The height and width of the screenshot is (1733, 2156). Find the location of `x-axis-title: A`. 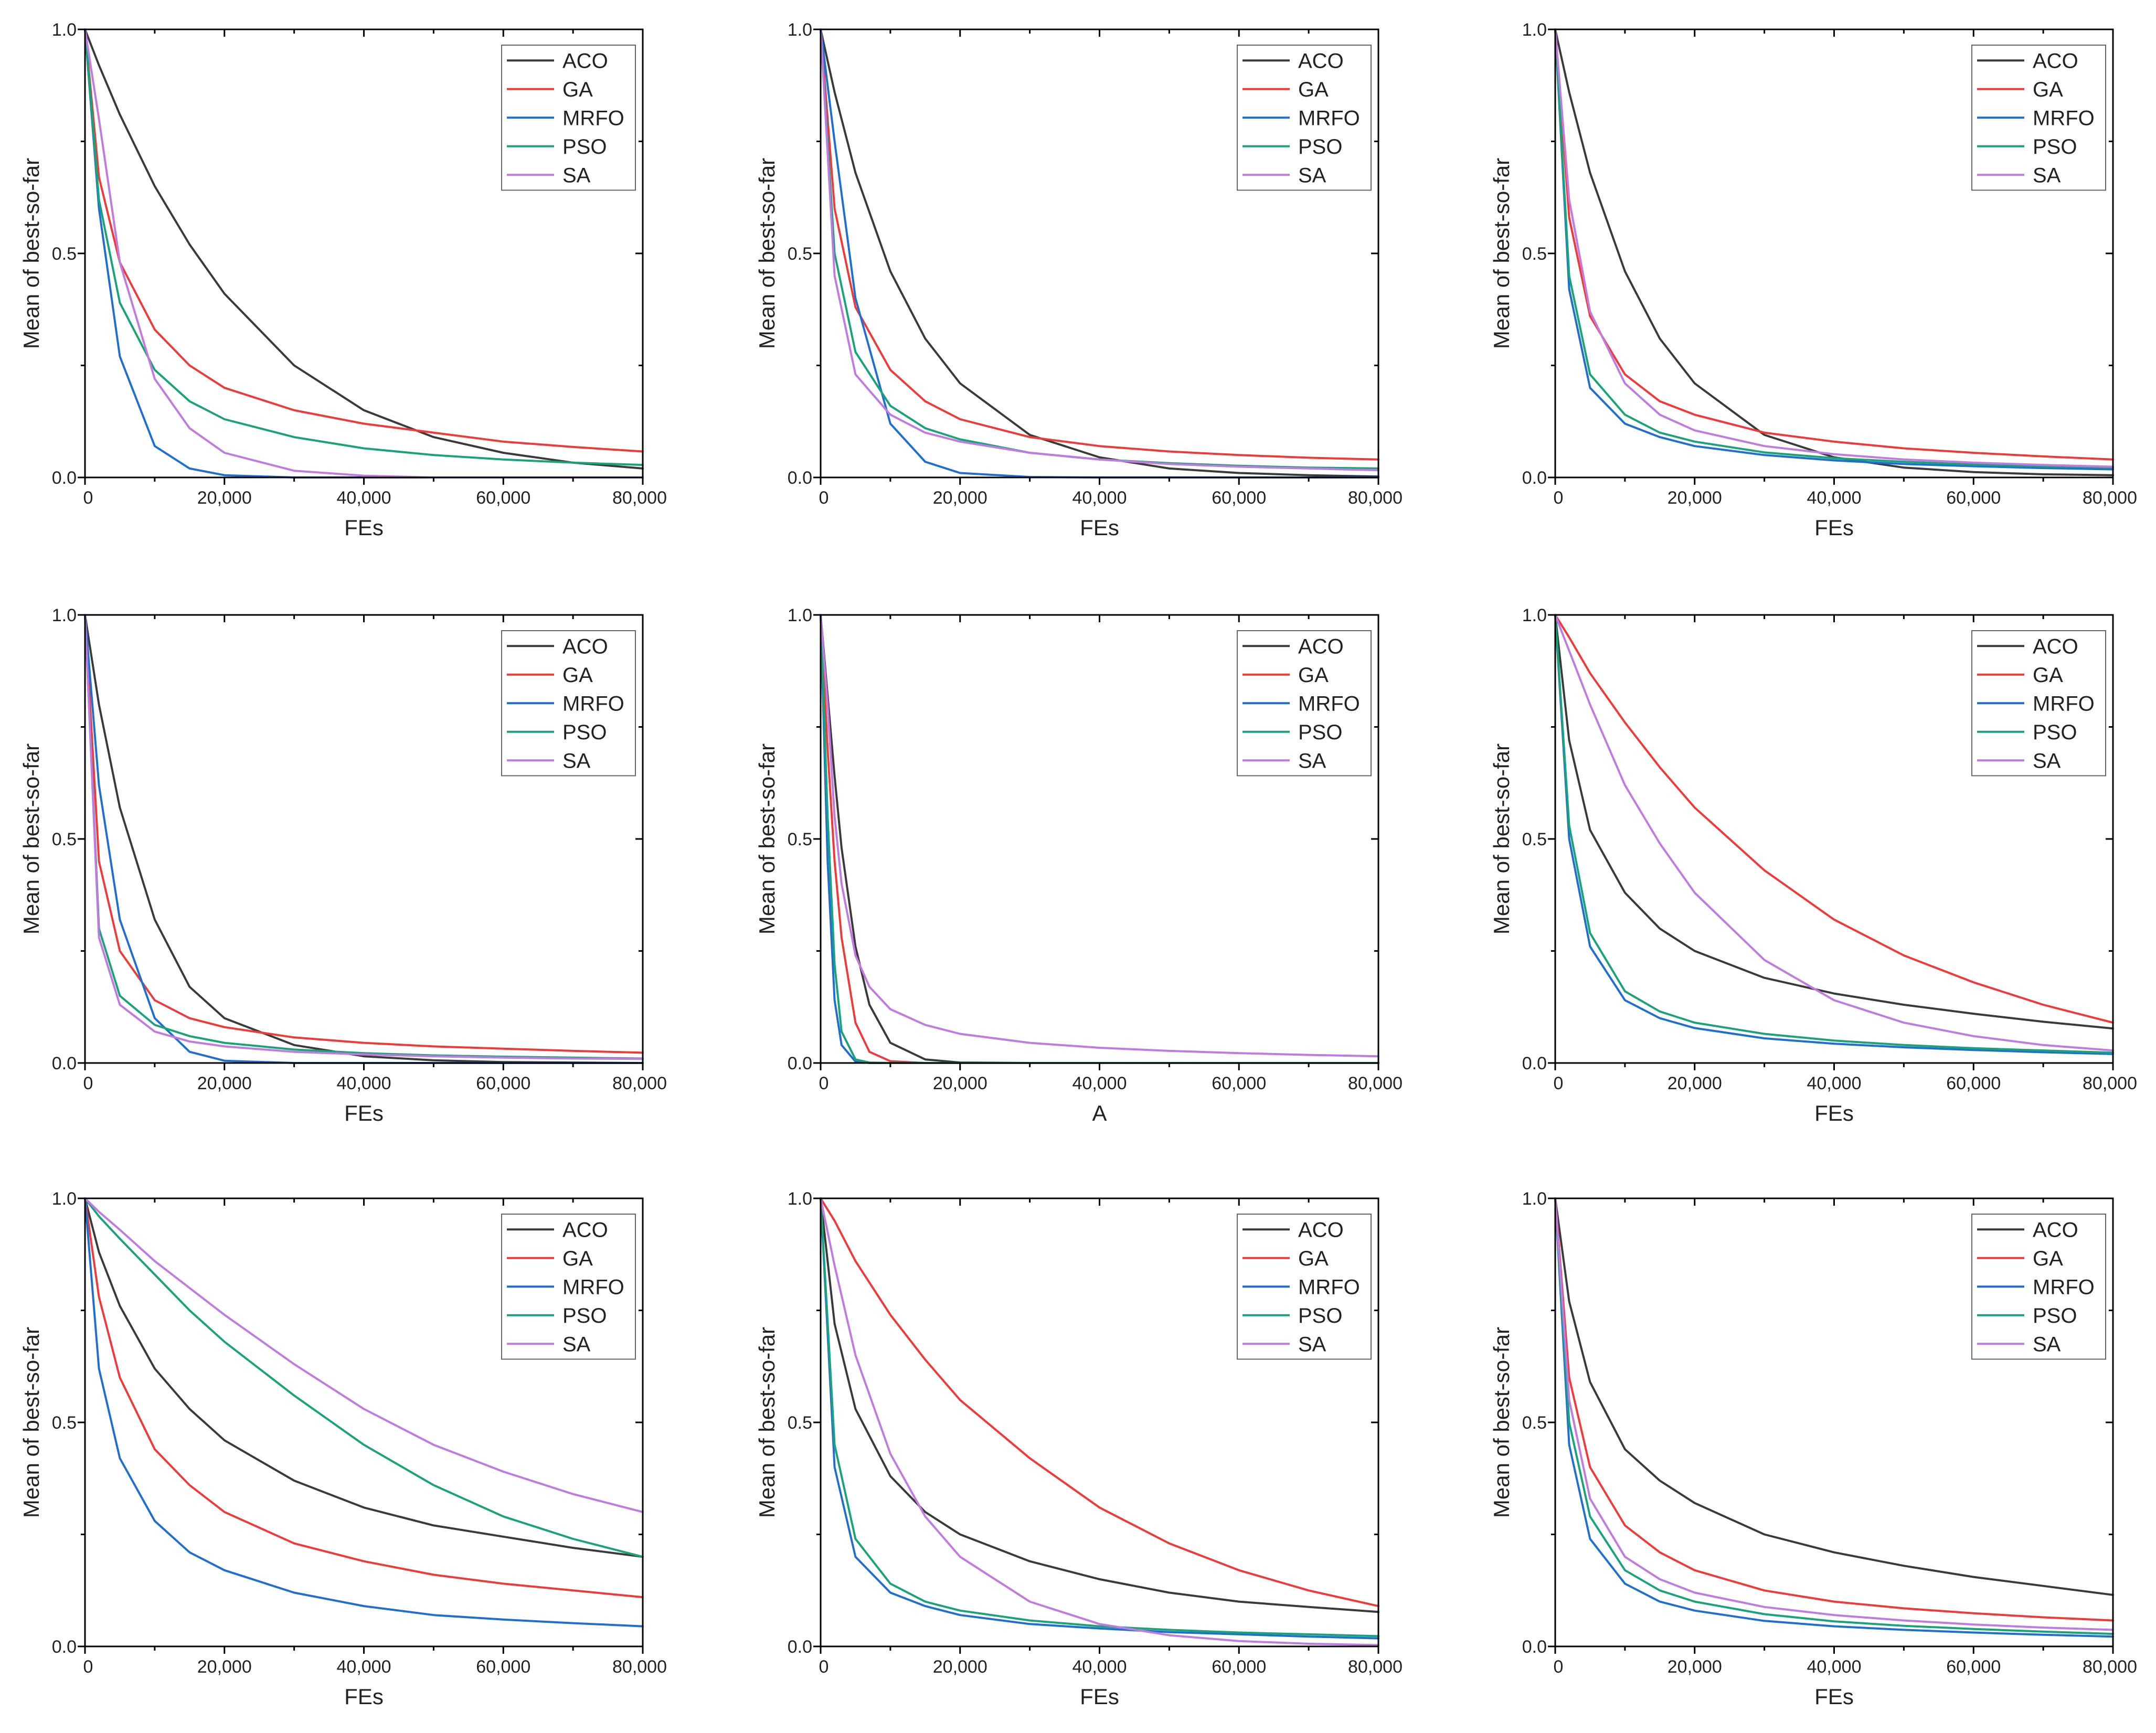

x-axis-title: A is located at coordinates (1099, 1113).